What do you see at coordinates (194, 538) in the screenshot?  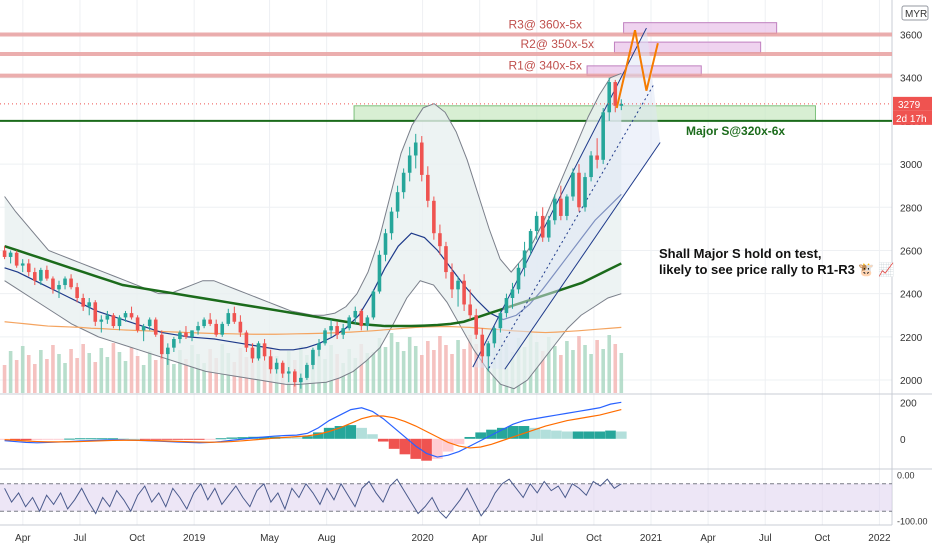 I see `time-tick-label: 2019` at bounding box center [194, 538].